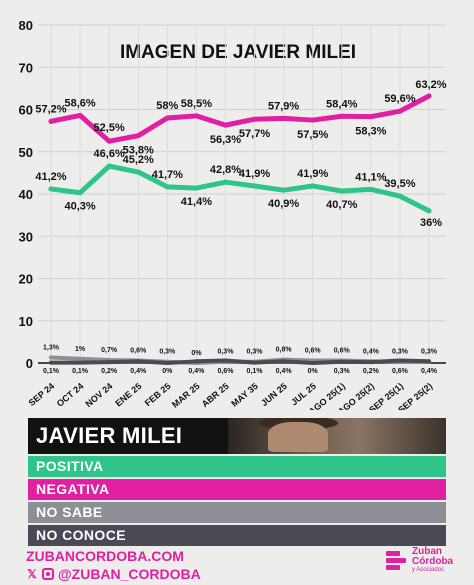  Describe the element at coordinates (50, 177) in the screenshot. I see `data-label: 41,2%` at that location.